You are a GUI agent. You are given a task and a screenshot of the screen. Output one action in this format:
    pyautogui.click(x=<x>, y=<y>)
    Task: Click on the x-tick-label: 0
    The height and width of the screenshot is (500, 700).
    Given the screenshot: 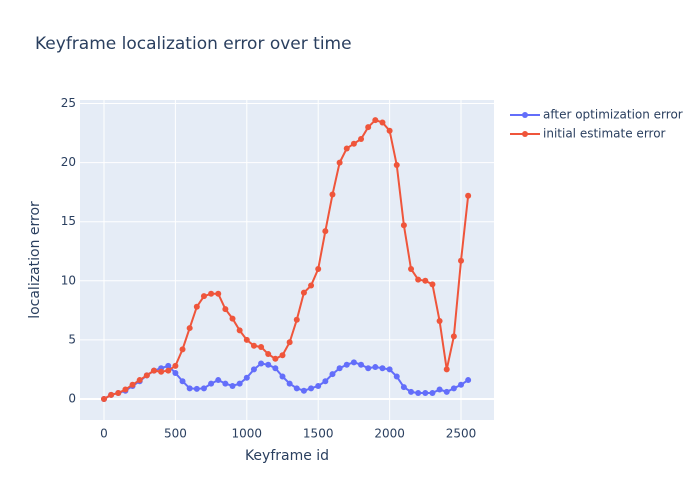 What is the action you would take?
    pyautogui.click(x=104, y=434)
    